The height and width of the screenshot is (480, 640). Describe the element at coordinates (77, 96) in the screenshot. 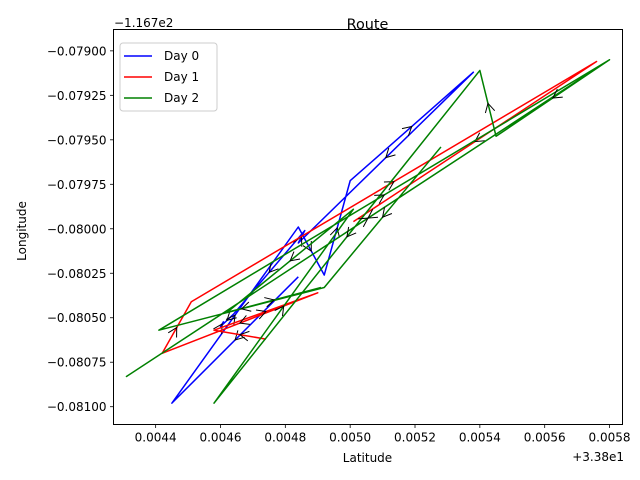

I see `y-tick-label: −0.07925` at that location.